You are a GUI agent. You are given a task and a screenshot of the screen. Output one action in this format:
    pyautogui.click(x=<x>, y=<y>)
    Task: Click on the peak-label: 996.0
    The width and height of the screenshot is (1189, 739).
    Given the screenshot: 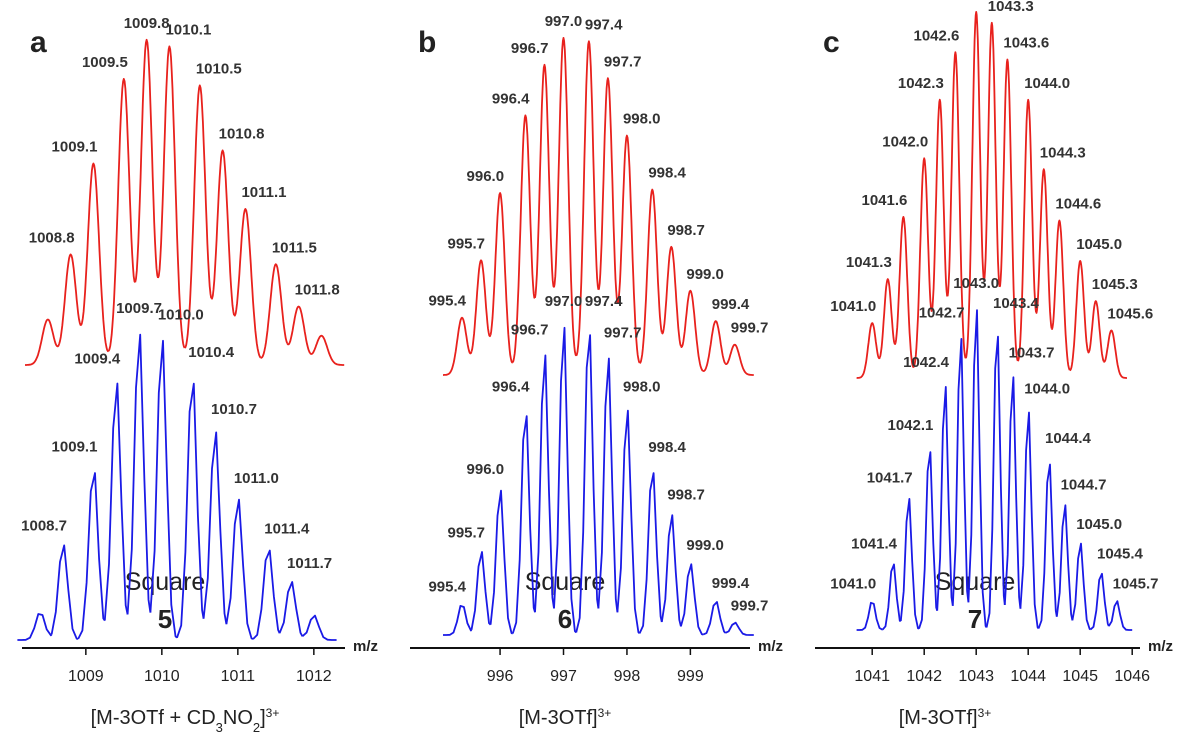 What is the action you would take?
    pyautogui.click(x=486, y=469)
    